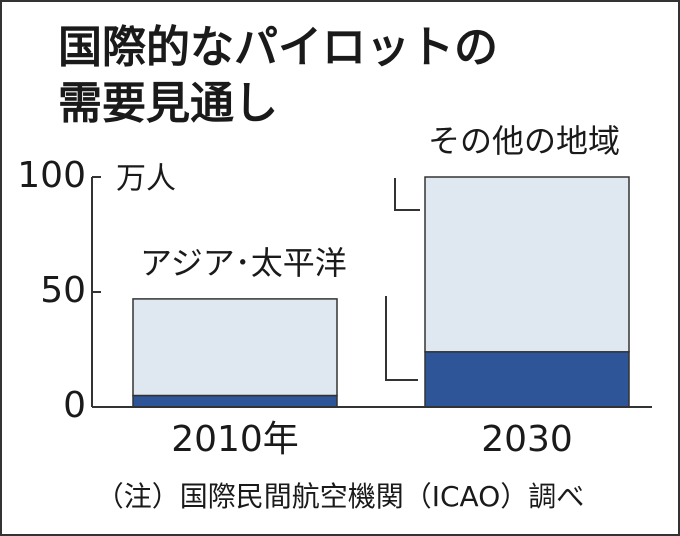 The width and height of the screenshot is (680, 536). I want to click on chart-title: 需要見通し, so click(168, 103).